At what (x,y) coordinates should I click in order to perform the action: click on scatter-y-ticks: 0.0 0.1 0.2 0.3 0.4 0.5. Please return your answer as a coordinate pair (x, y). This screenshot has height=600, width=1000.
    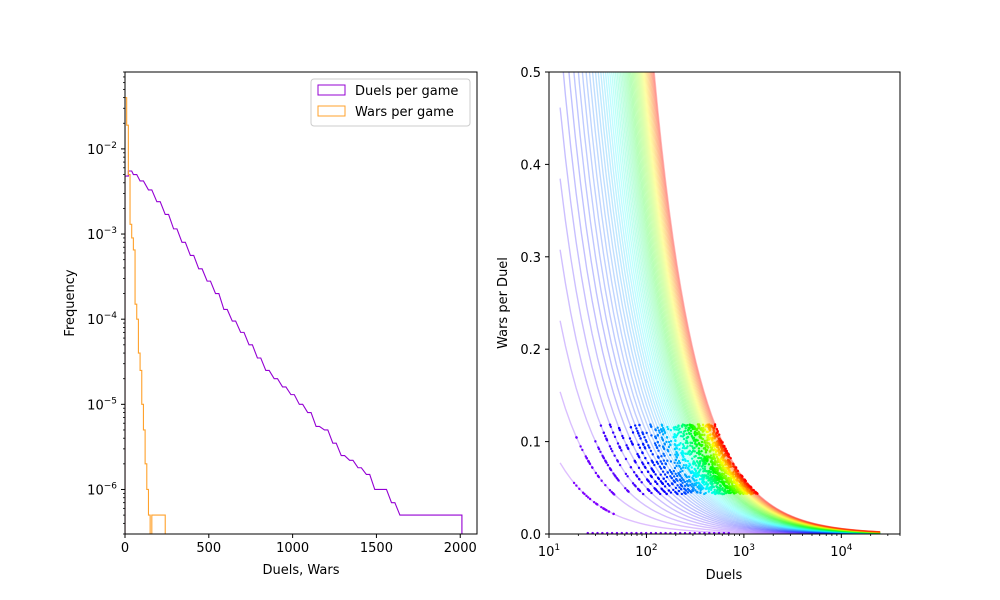
    Looking at the image, I should click on (534, 304).